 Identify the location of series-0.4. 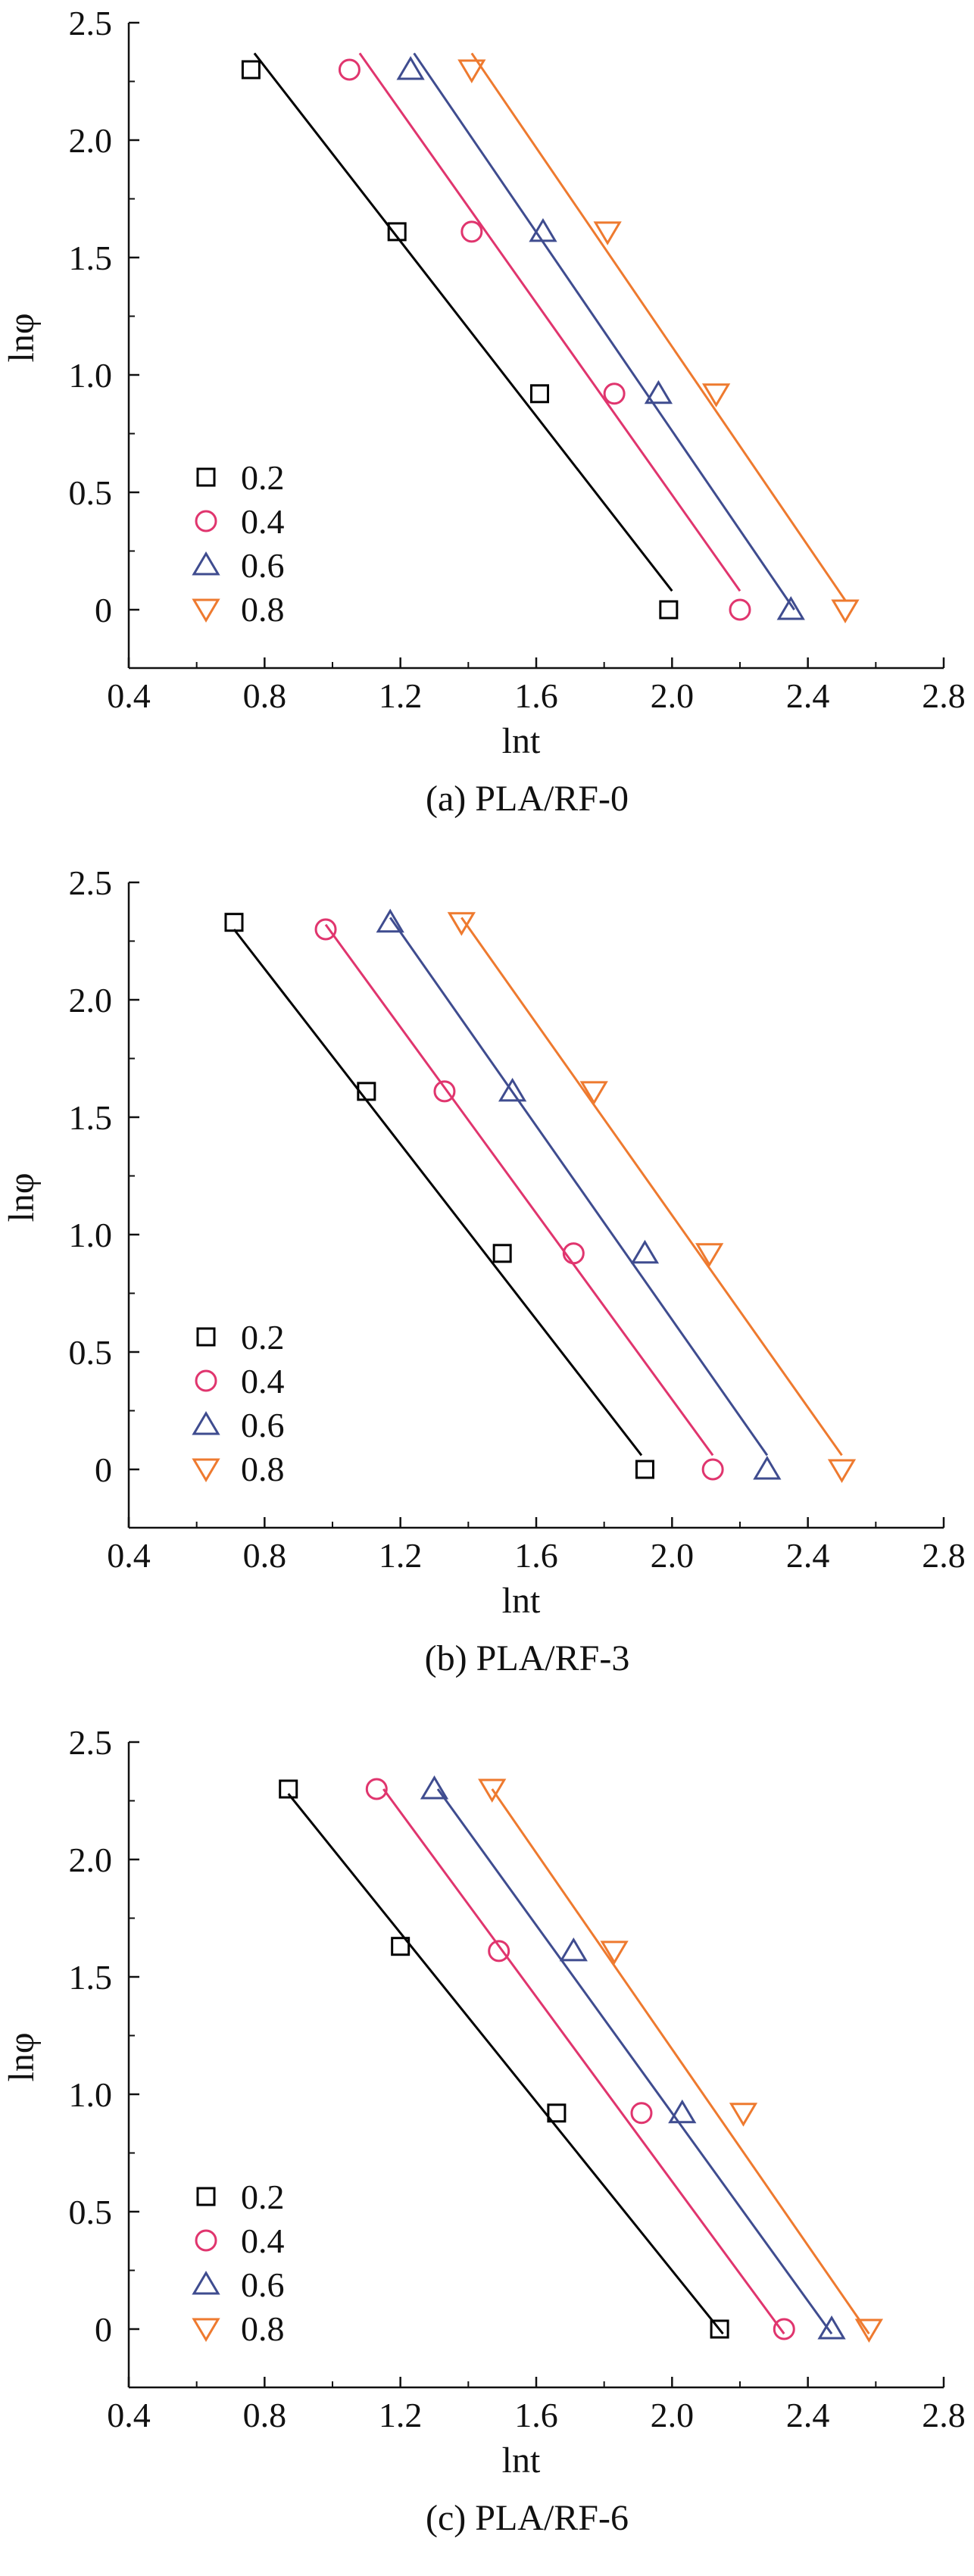
(519, 1200).